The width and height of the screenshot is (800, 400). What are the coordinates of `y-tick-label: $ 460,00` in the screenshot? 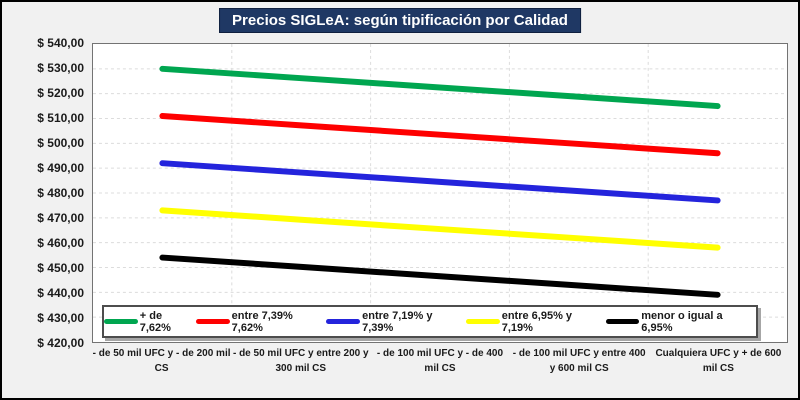 It's located at (60, 243).